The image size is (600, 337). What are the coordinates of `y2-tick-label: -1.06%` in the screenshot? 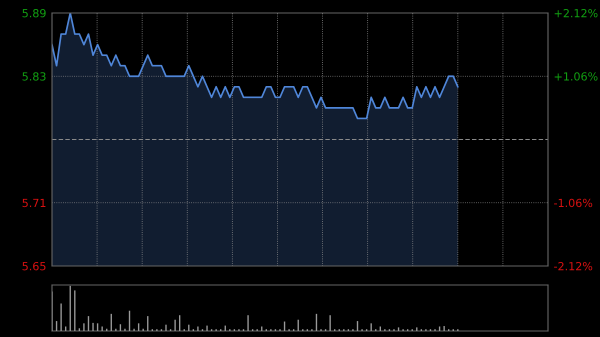 It's located at (573, 203).